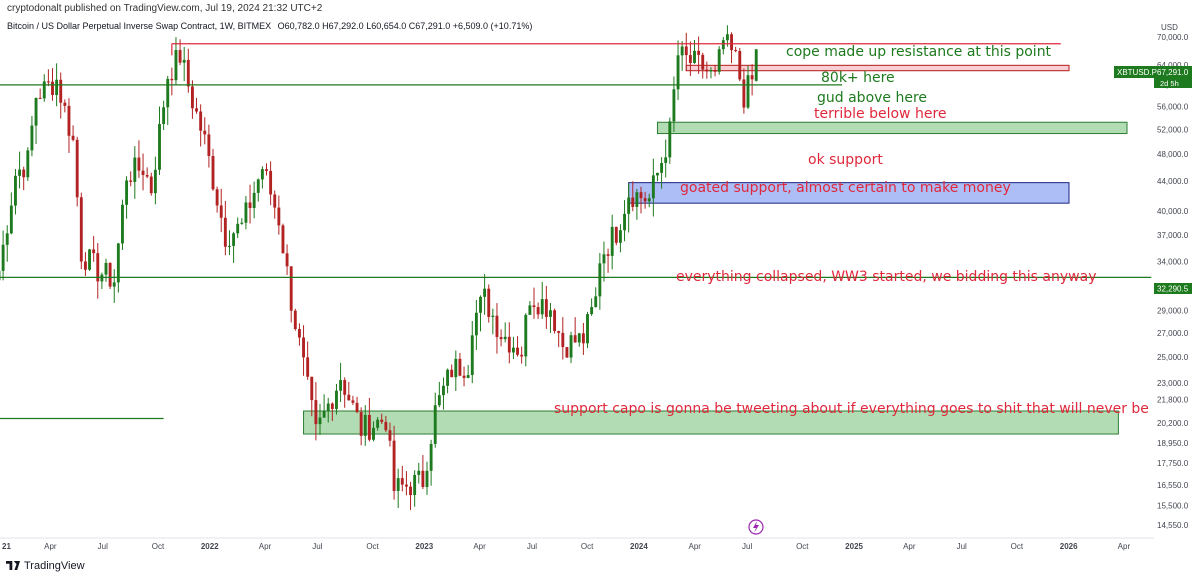 Image resolution: width=1200 pixels, height=578 pixels. What do you see at coordinates (1173, 289) in the screenshot?
I see `level-price-value: 32,290.5` at bounding box center [1173, 289].